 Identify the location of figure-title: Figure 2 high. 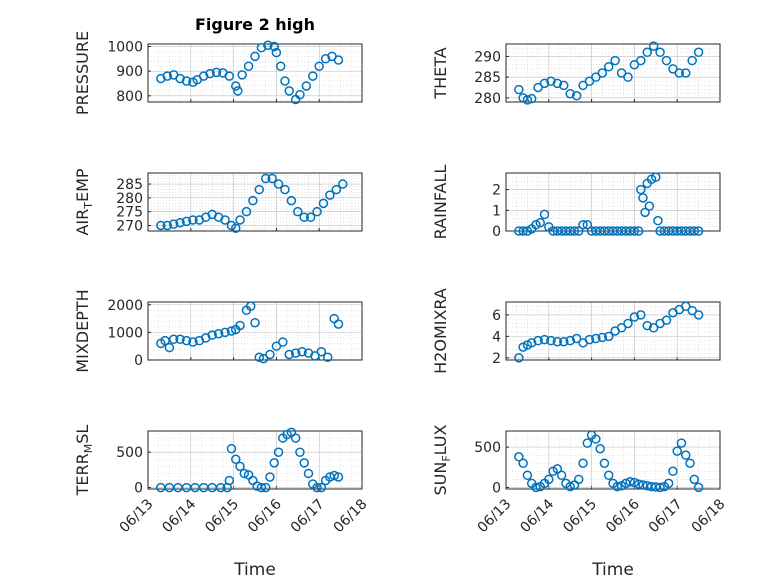
(255, 24).